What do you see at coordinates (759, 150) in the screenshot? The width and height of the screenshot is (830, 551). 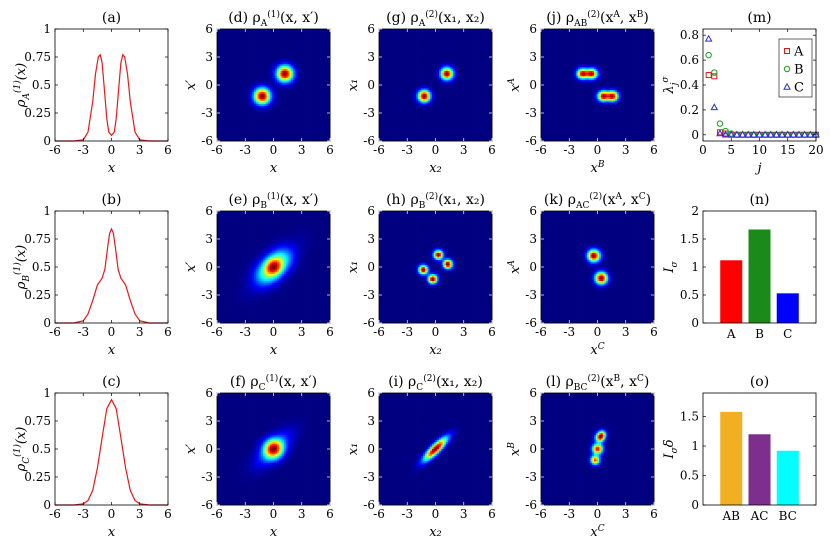 I see `x-tick-label: 10` at bounding box center [759, 150].